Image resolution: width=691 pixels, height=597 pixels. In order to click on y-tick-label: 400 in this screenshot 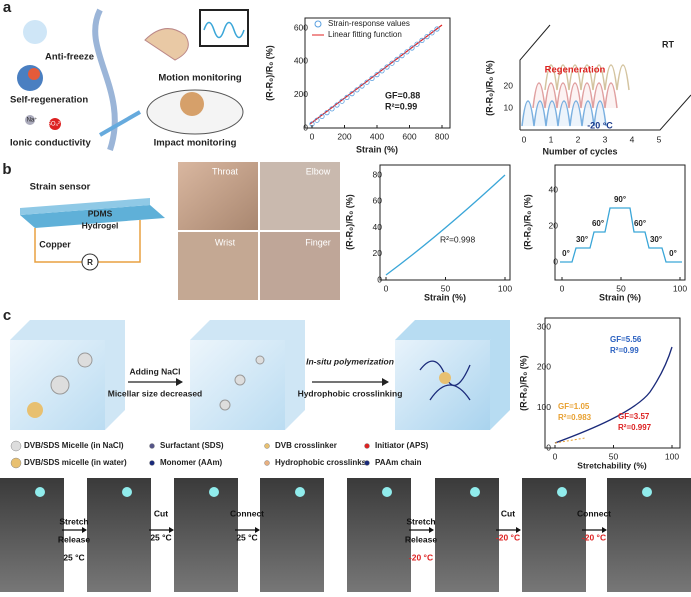, I will do `click(301, 61)`.